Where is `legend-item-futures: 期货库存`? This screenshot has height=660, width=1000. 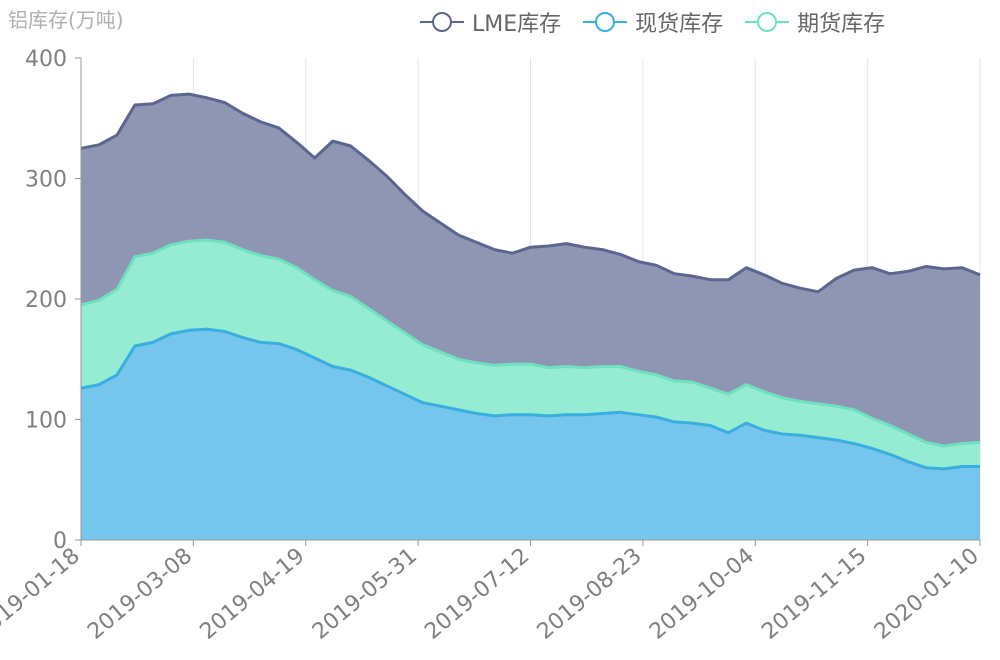
legend-item-futures: 期货库存 is located at coordinates (815, 22).